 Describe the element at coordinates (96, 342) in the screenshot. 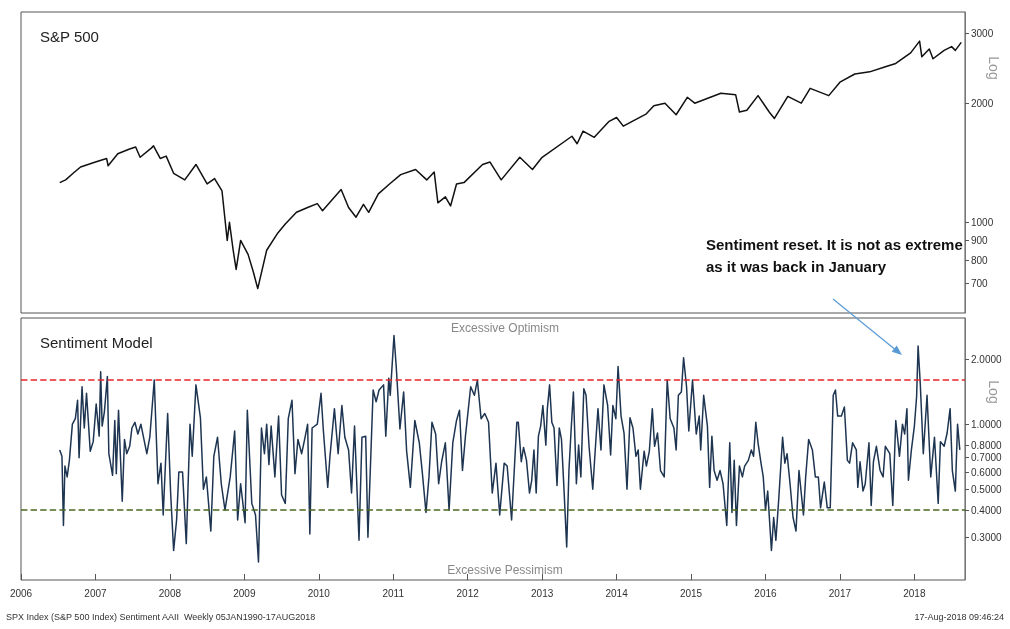

I see `text: Sentiment Model` at that location.